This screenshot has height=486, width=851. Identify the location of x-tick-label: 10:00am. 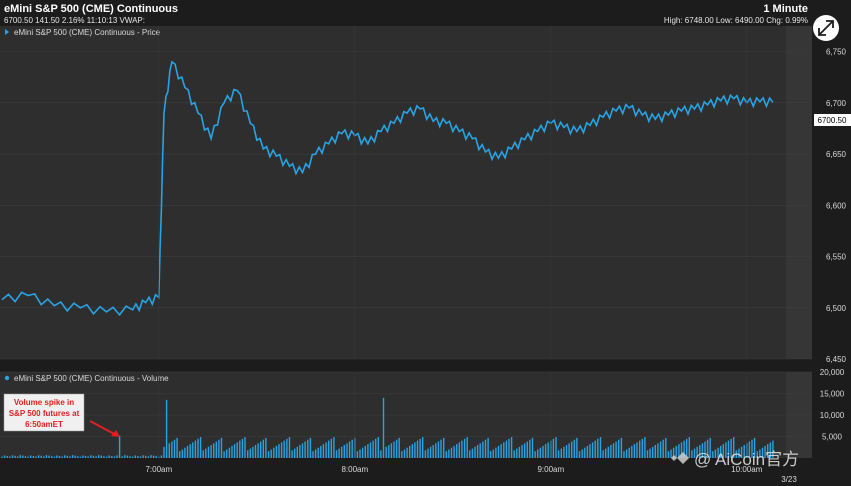
(746, 469).